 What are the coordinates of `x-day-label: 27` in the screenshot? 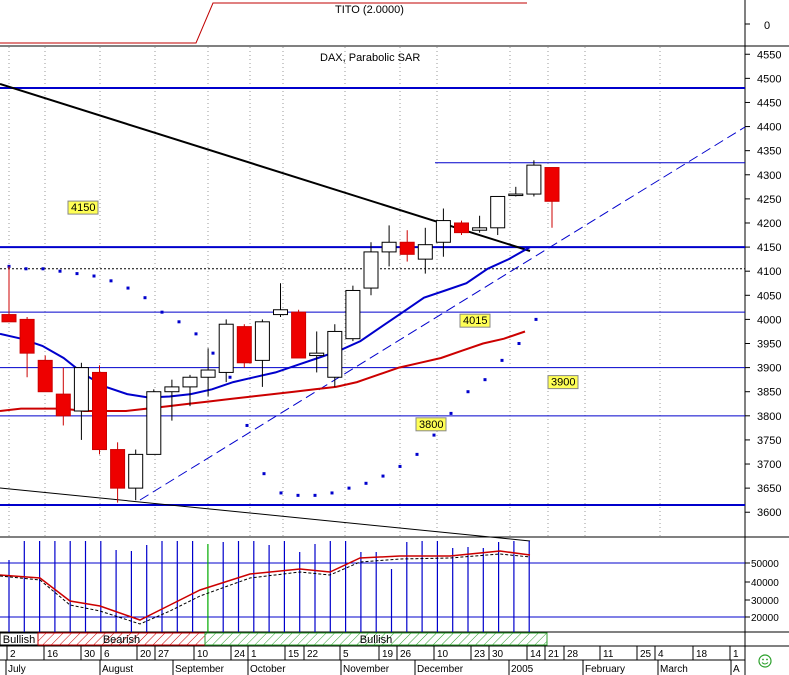 It's located at (164, 654).